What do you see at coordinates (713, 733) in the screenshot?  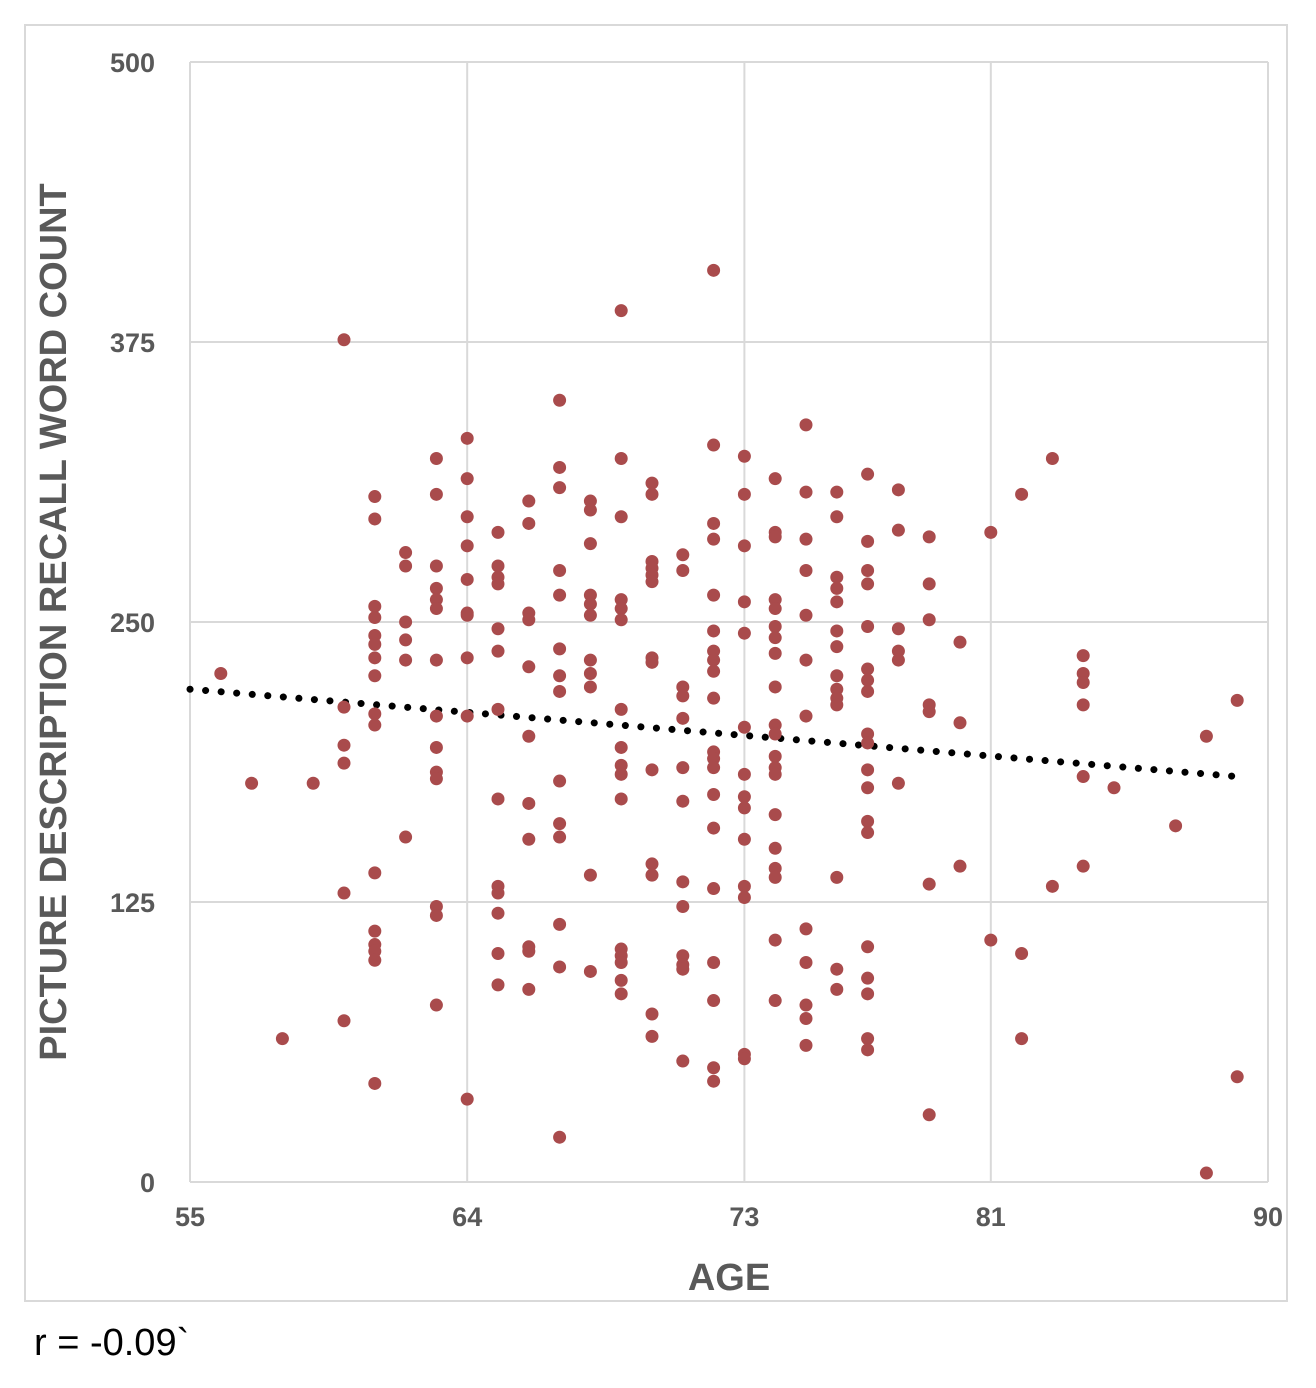 I see `trendline` at bounding box center [713, 733].